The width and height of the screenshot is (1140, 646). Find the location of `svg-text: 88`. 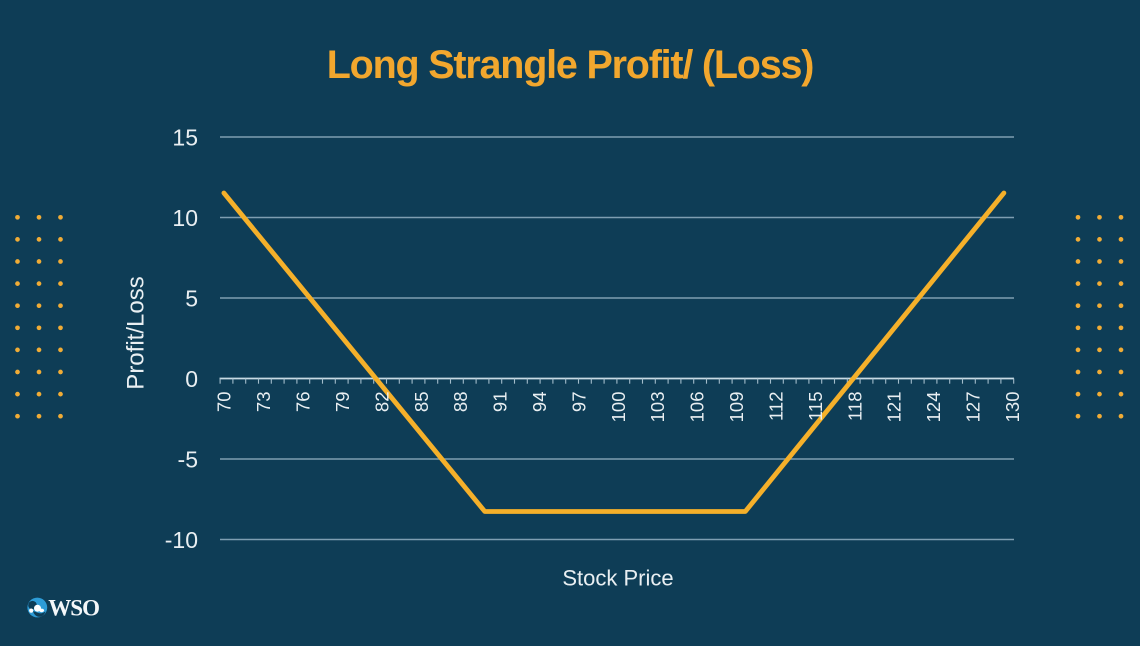

svg-text: 88 is located at coordinates (460, 402).